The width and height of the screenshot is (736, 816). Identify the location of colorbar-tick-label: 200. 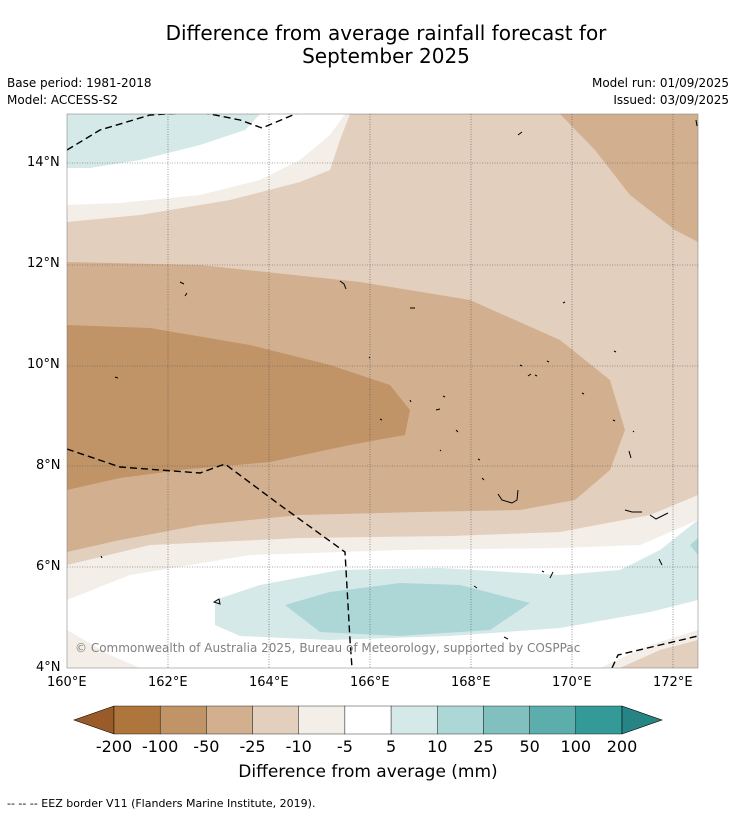
(622, 746).